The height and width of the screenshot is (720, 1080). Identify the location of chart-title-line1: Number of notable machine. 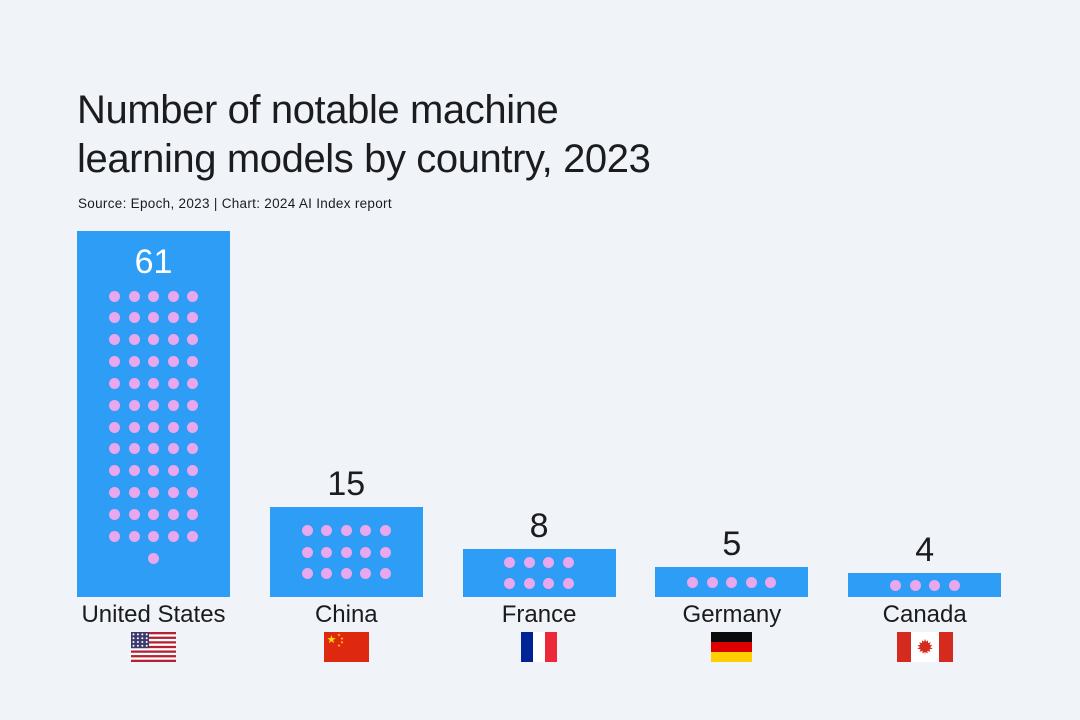
(318, 110).